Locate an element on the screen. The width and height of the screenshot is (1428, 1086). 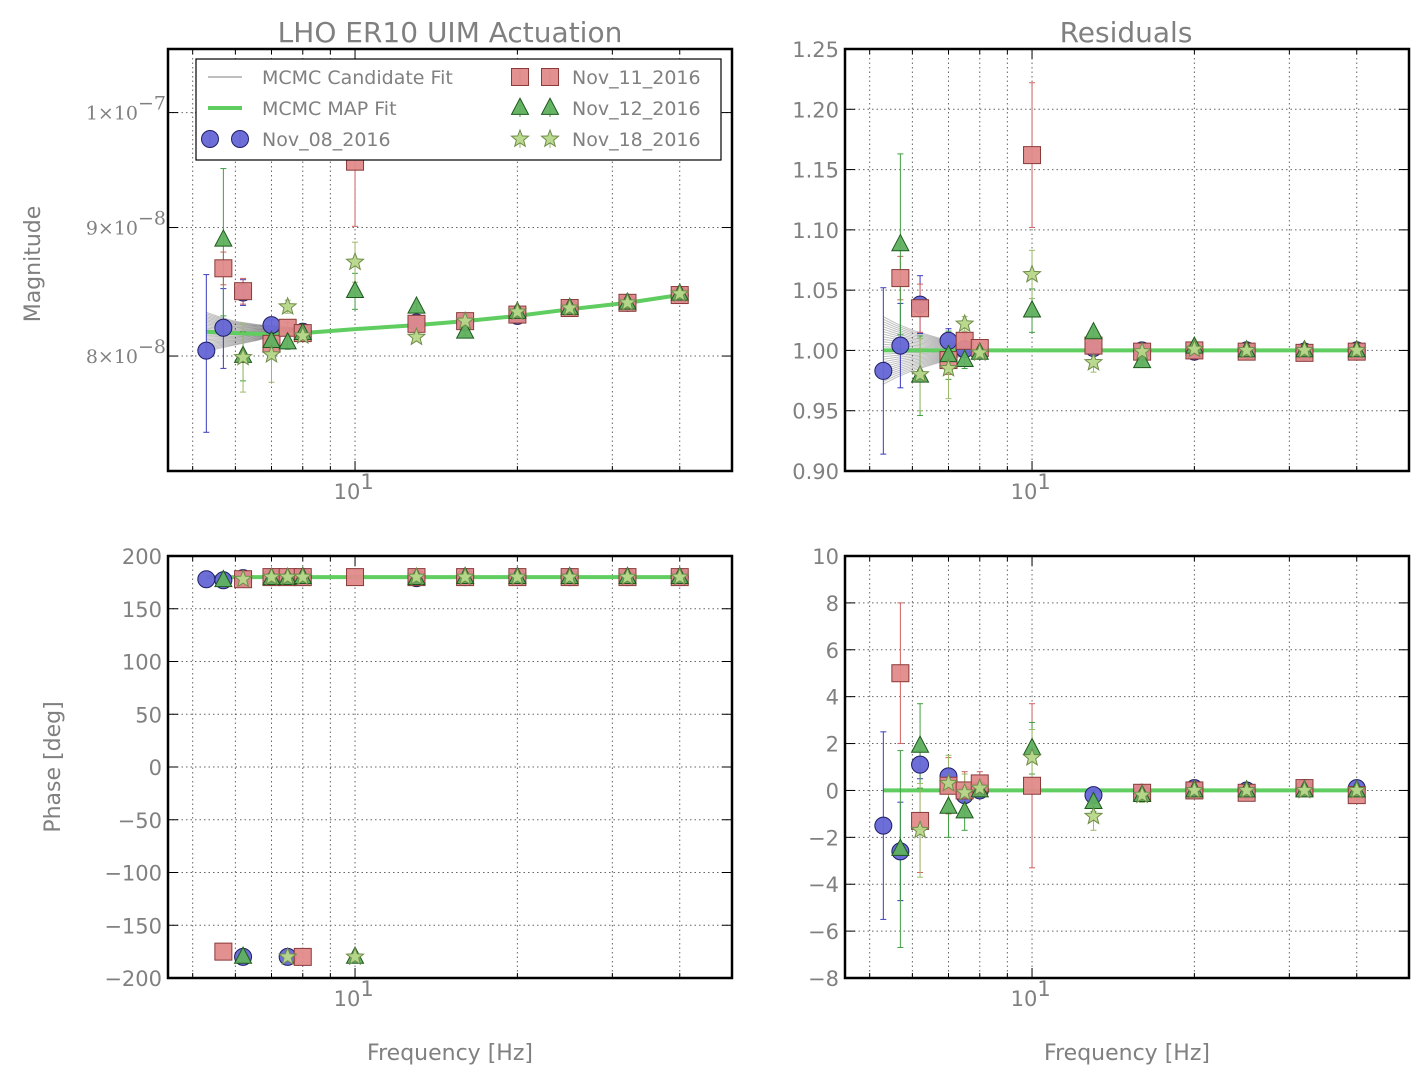
y-tick-label: −150 is located at coordinates (133, 926).